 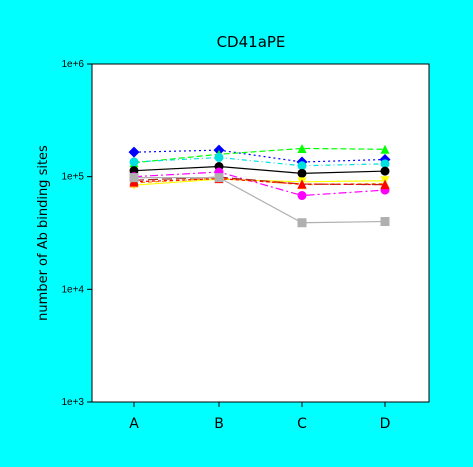 I want to click on series-layer, so click(x=259, y=185).